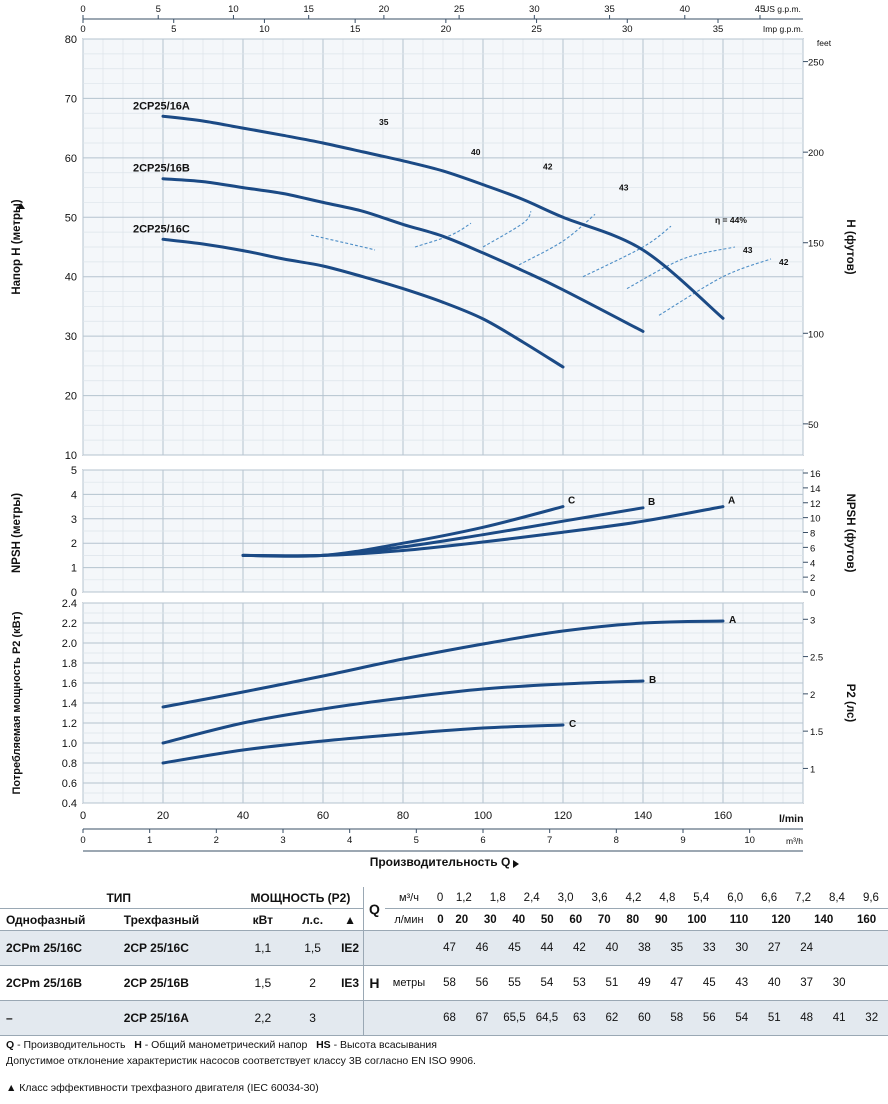  I want to click on power-kw: 1,1, so click(263, 948).